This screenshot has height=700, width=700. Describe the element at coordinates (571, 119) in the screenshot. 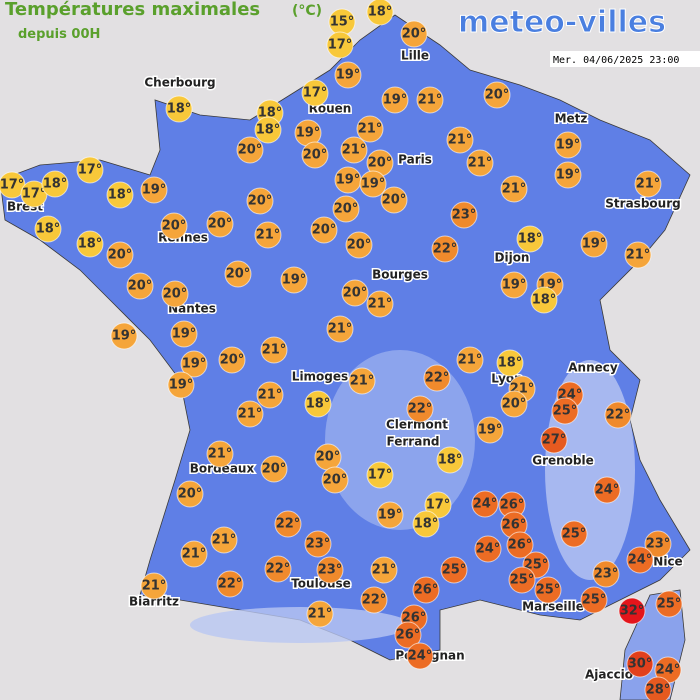

I see `city-label: Metz` at that location.